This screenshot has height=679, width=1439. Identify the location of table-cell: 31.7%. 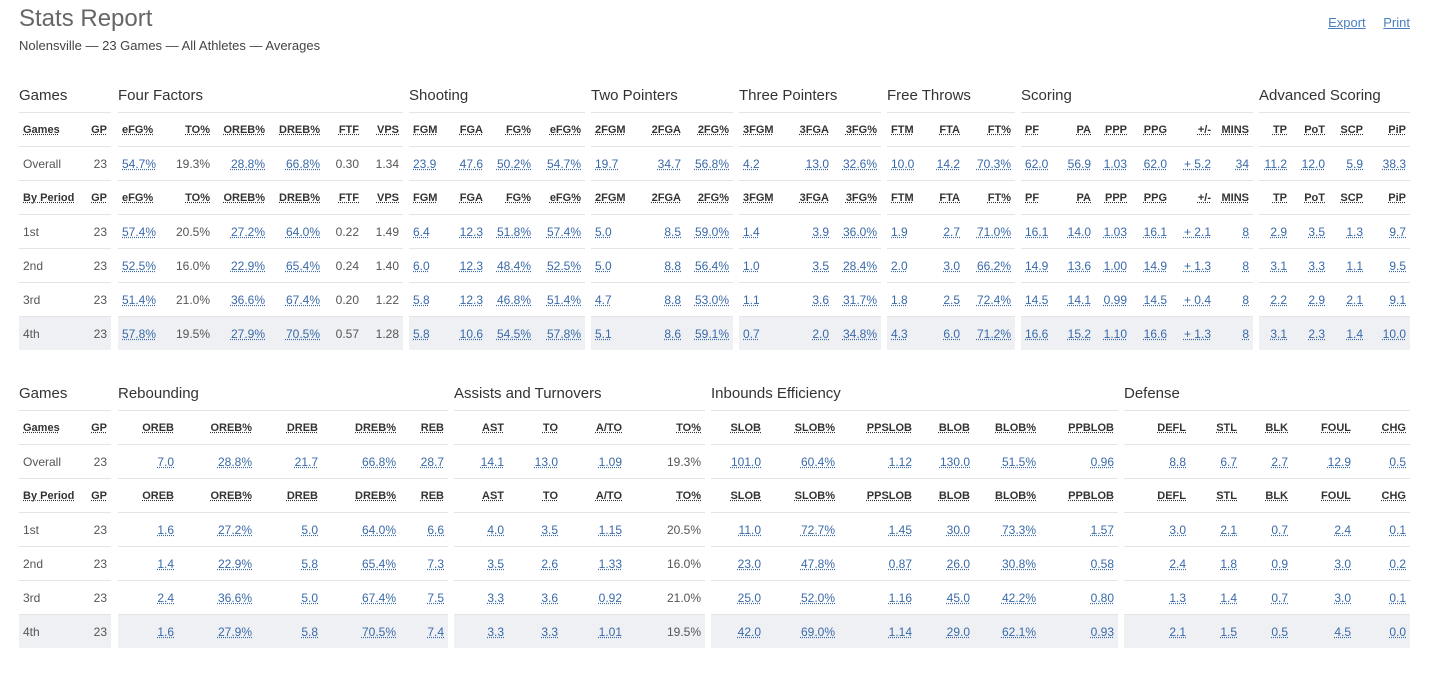
(857, 299).